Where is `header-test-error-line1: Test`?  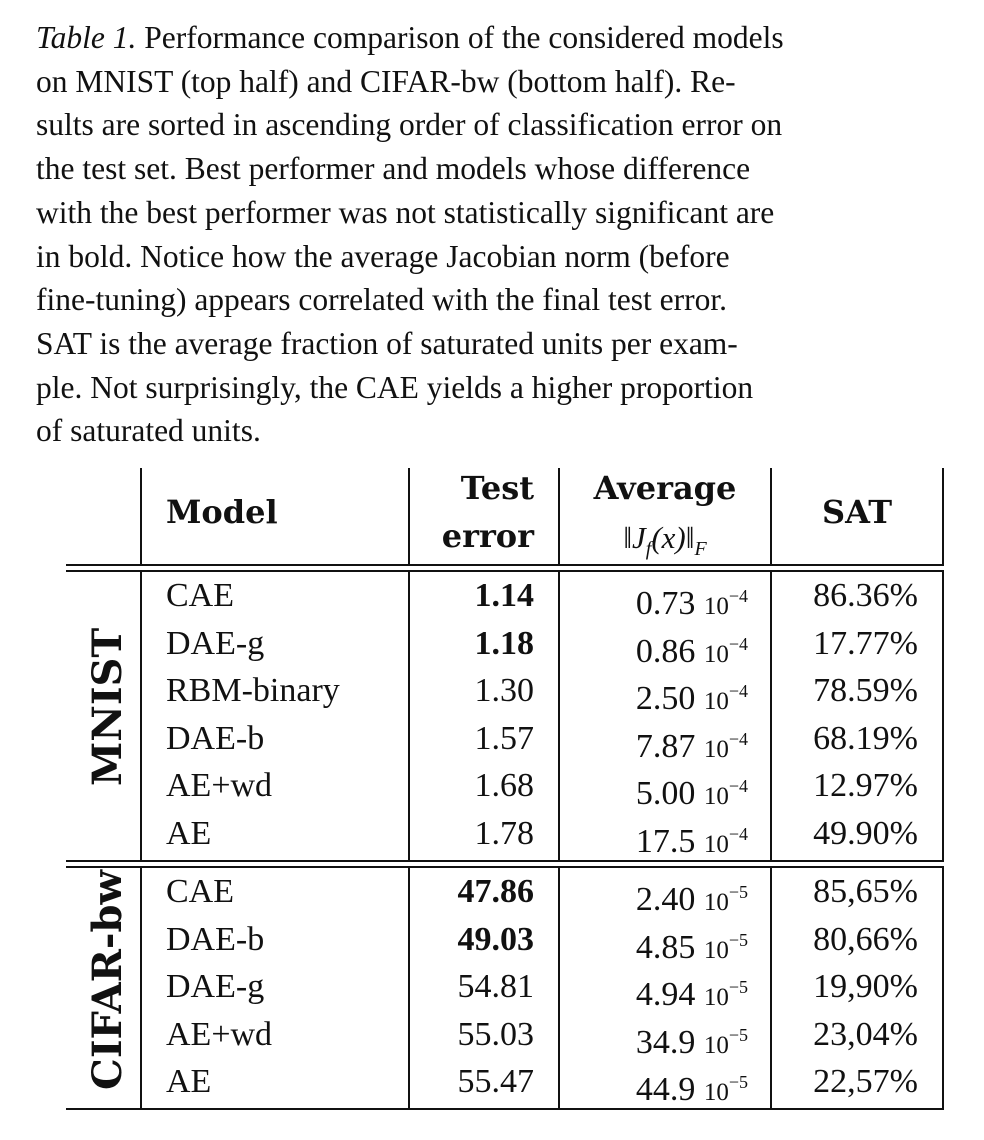
header-test-error-line1: Test is located at coordinates (497, 488).